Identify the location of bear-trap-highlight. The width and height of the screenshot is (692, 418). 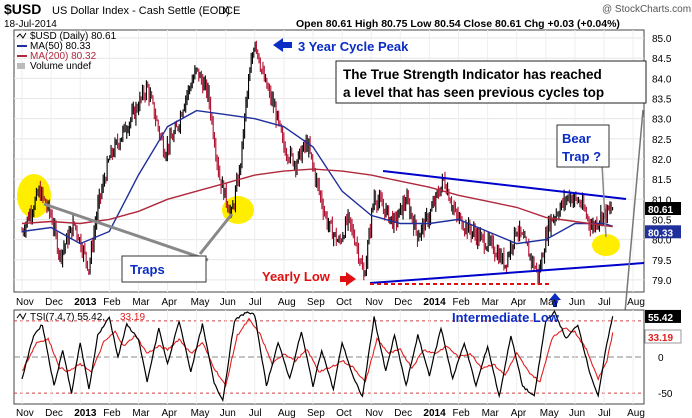
(606, 245).